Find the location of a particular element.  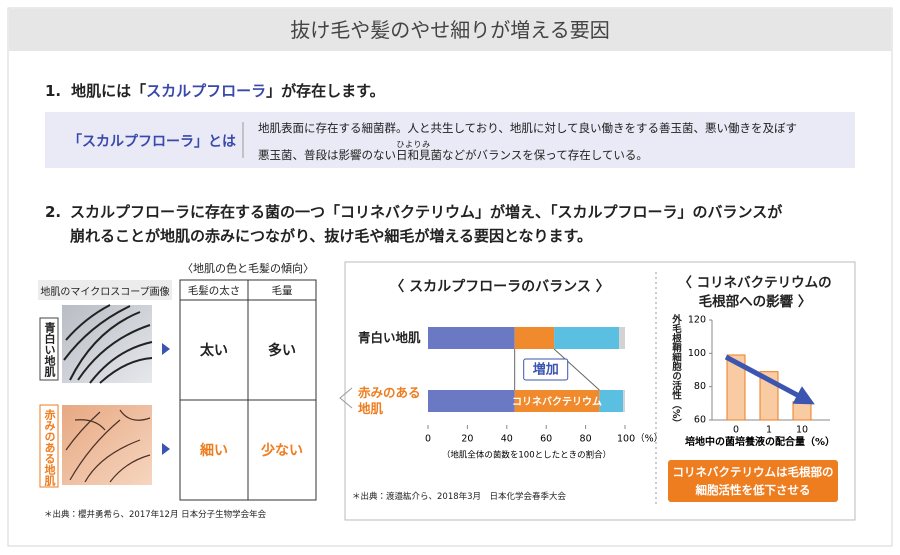

header-cell is located at coordinates (105, 290).